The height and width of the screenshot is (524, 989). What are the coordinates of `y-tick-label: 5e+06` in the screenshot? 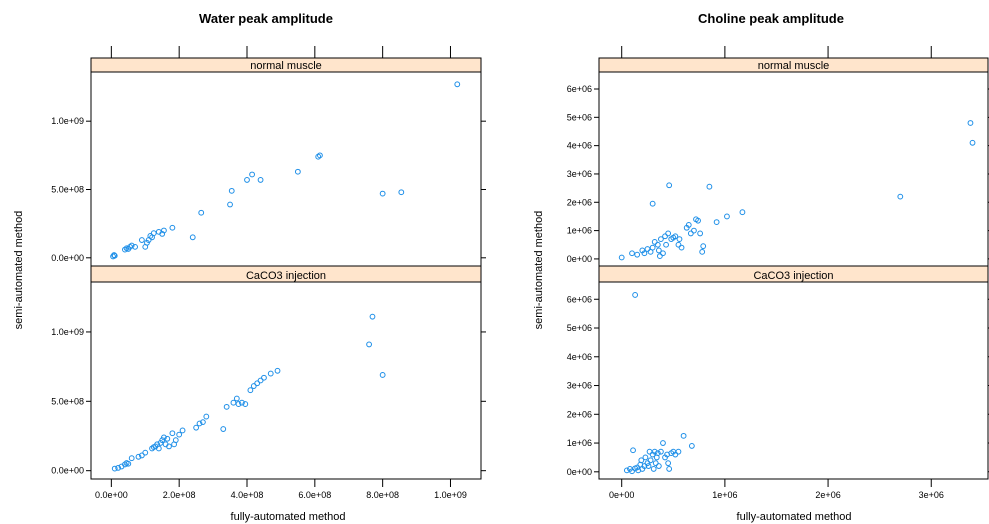 It's located at (579, 117).